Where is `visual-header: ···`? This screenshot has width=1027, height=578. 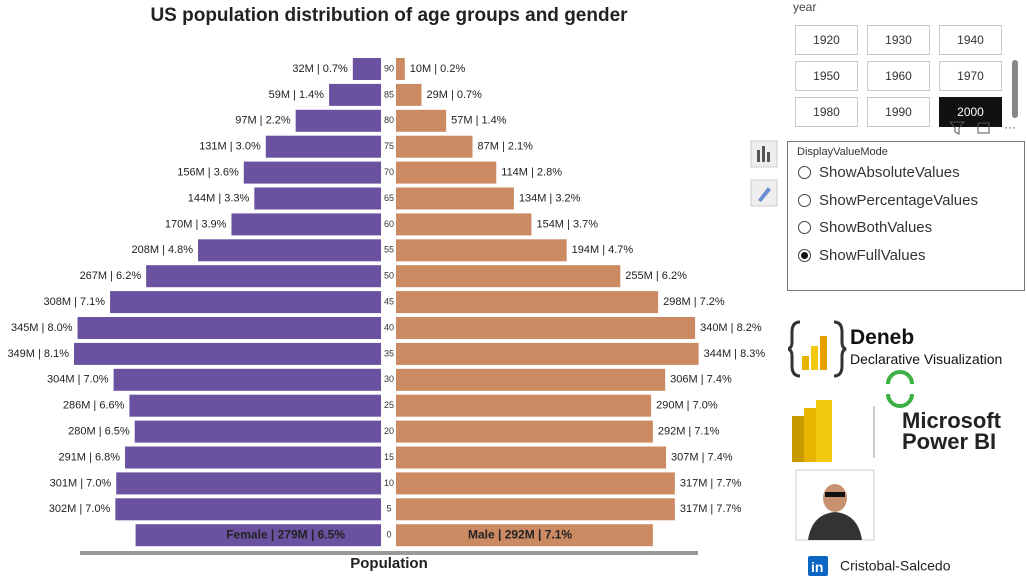
visual-header: ··· is located at coordinates (982, 127).